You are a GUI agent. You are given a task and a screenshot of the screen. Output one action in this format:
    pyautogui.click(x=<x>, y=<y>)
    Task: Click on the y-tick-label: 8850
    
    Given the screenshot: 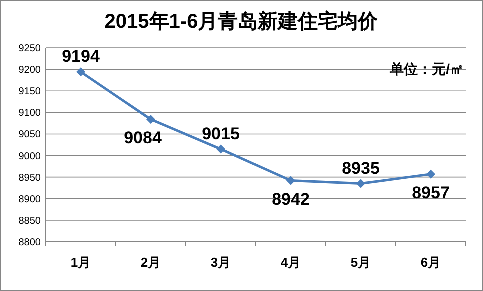 What is the action you would take?
    pyautogui.click(x=30, y=221)
    